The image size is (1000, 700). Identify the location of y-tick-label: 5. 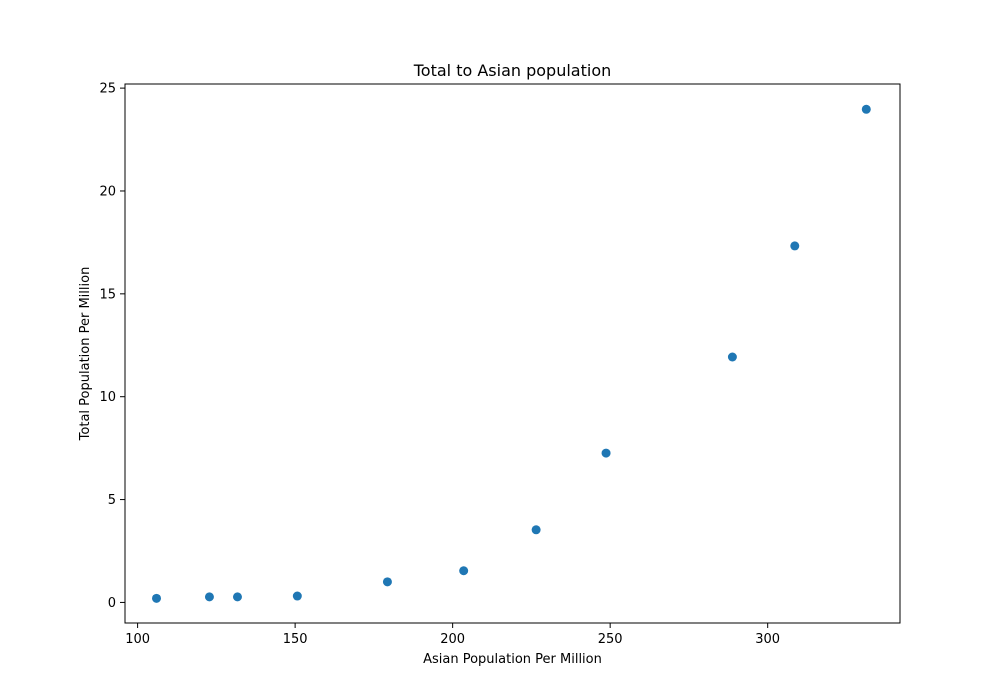
(112, 500).